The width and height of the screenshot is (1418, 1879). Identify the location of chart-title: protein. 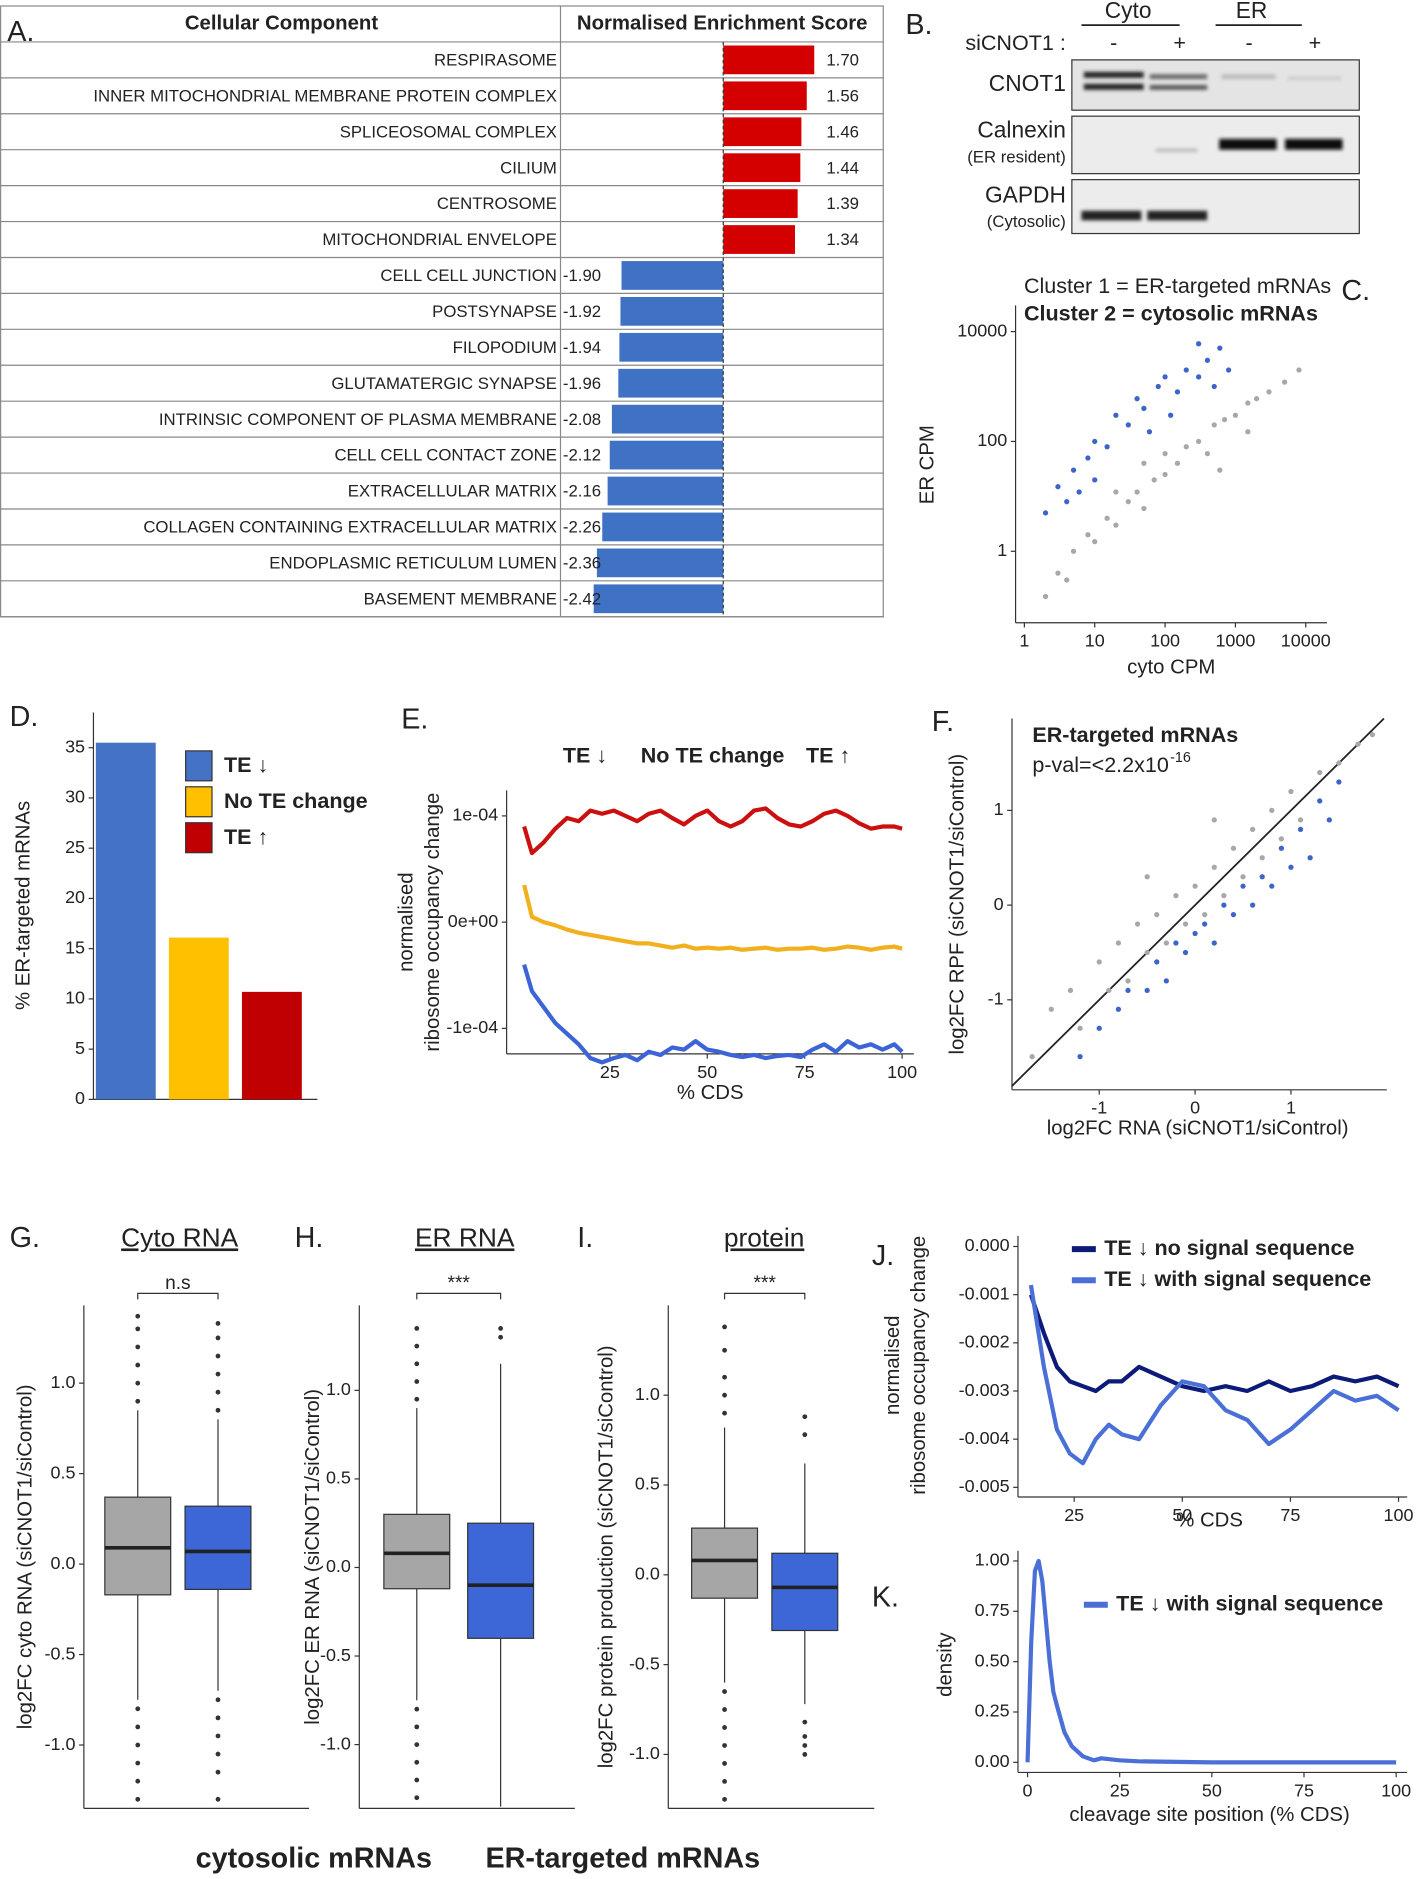
(764, 1237).